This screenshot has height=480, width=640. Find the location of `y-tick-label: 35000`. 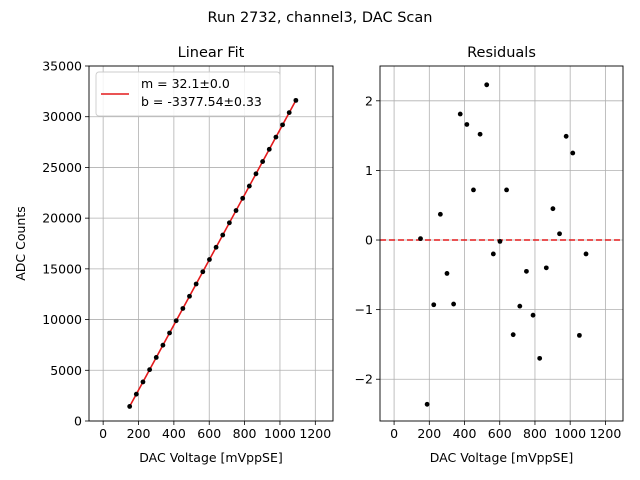

y-tick-label: 35000 is located at coordinates (62, 66).